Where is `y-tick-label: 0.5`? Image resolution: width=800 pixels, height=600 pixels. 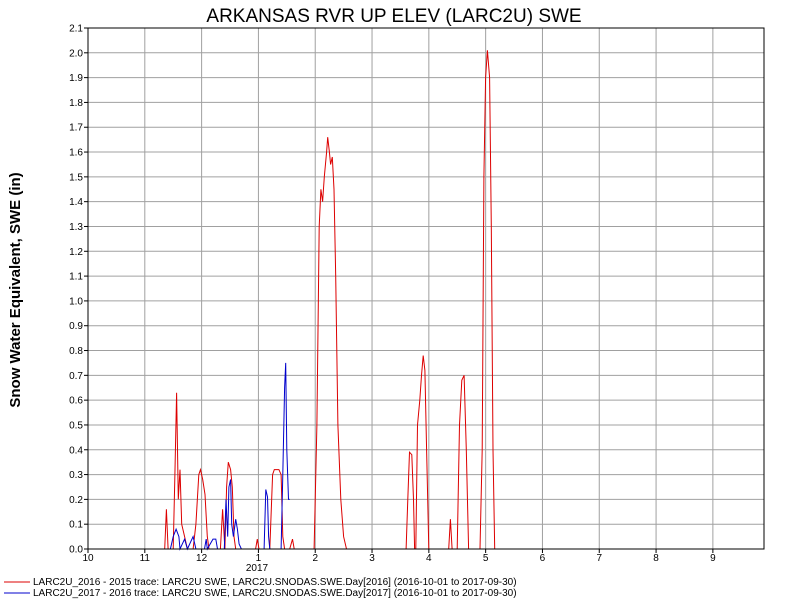 y-tick-label: 0.5 is located at coordinates (76, 425).